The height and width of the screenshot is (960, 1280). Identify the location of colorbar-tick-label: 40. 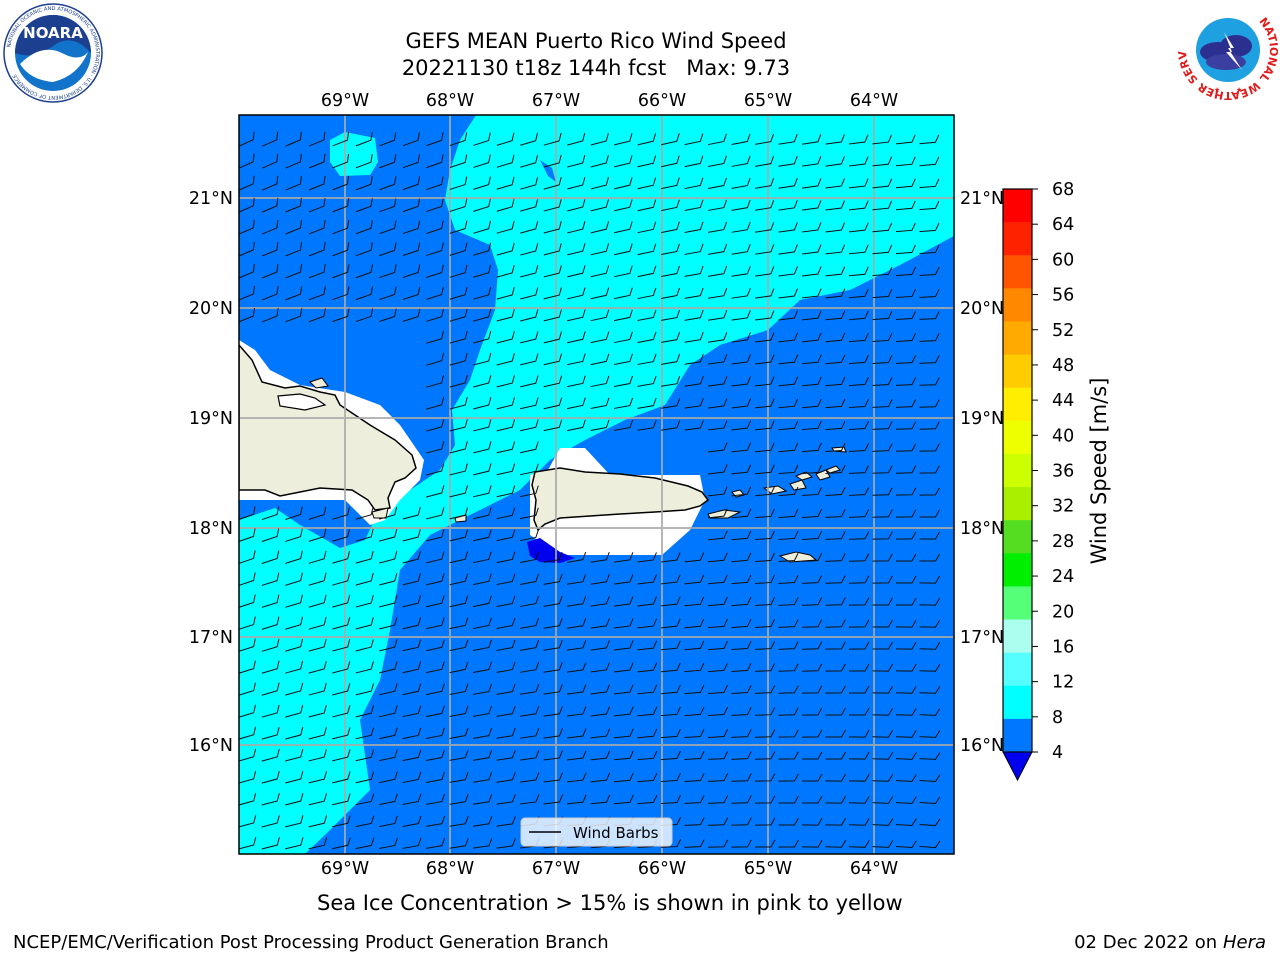
(1063, 436).